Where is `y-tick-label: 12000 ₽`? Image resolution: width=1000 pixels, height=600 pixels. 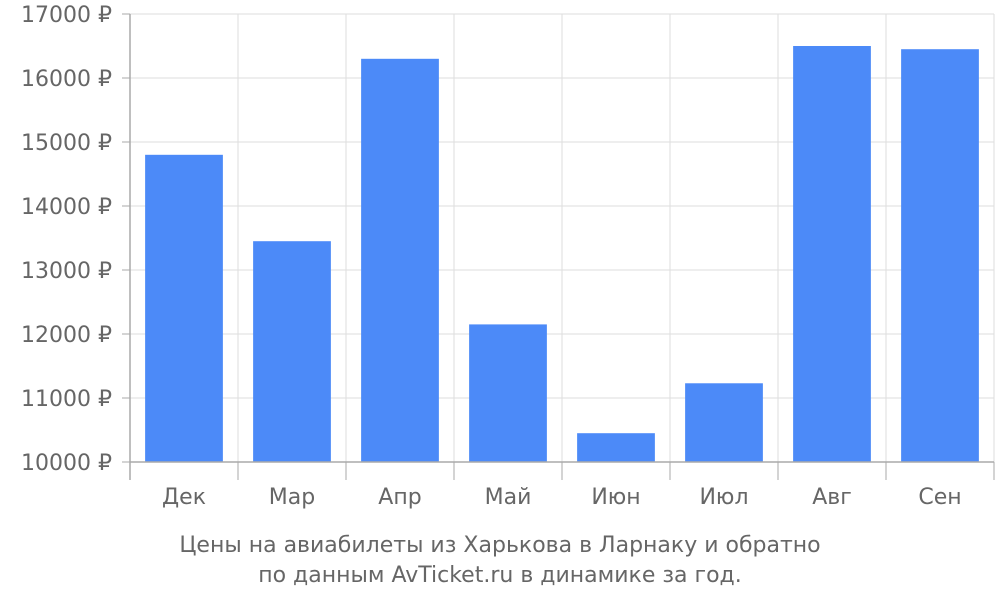
y-tick-label: 12000 ₽ is located at coordinates (66, 335).